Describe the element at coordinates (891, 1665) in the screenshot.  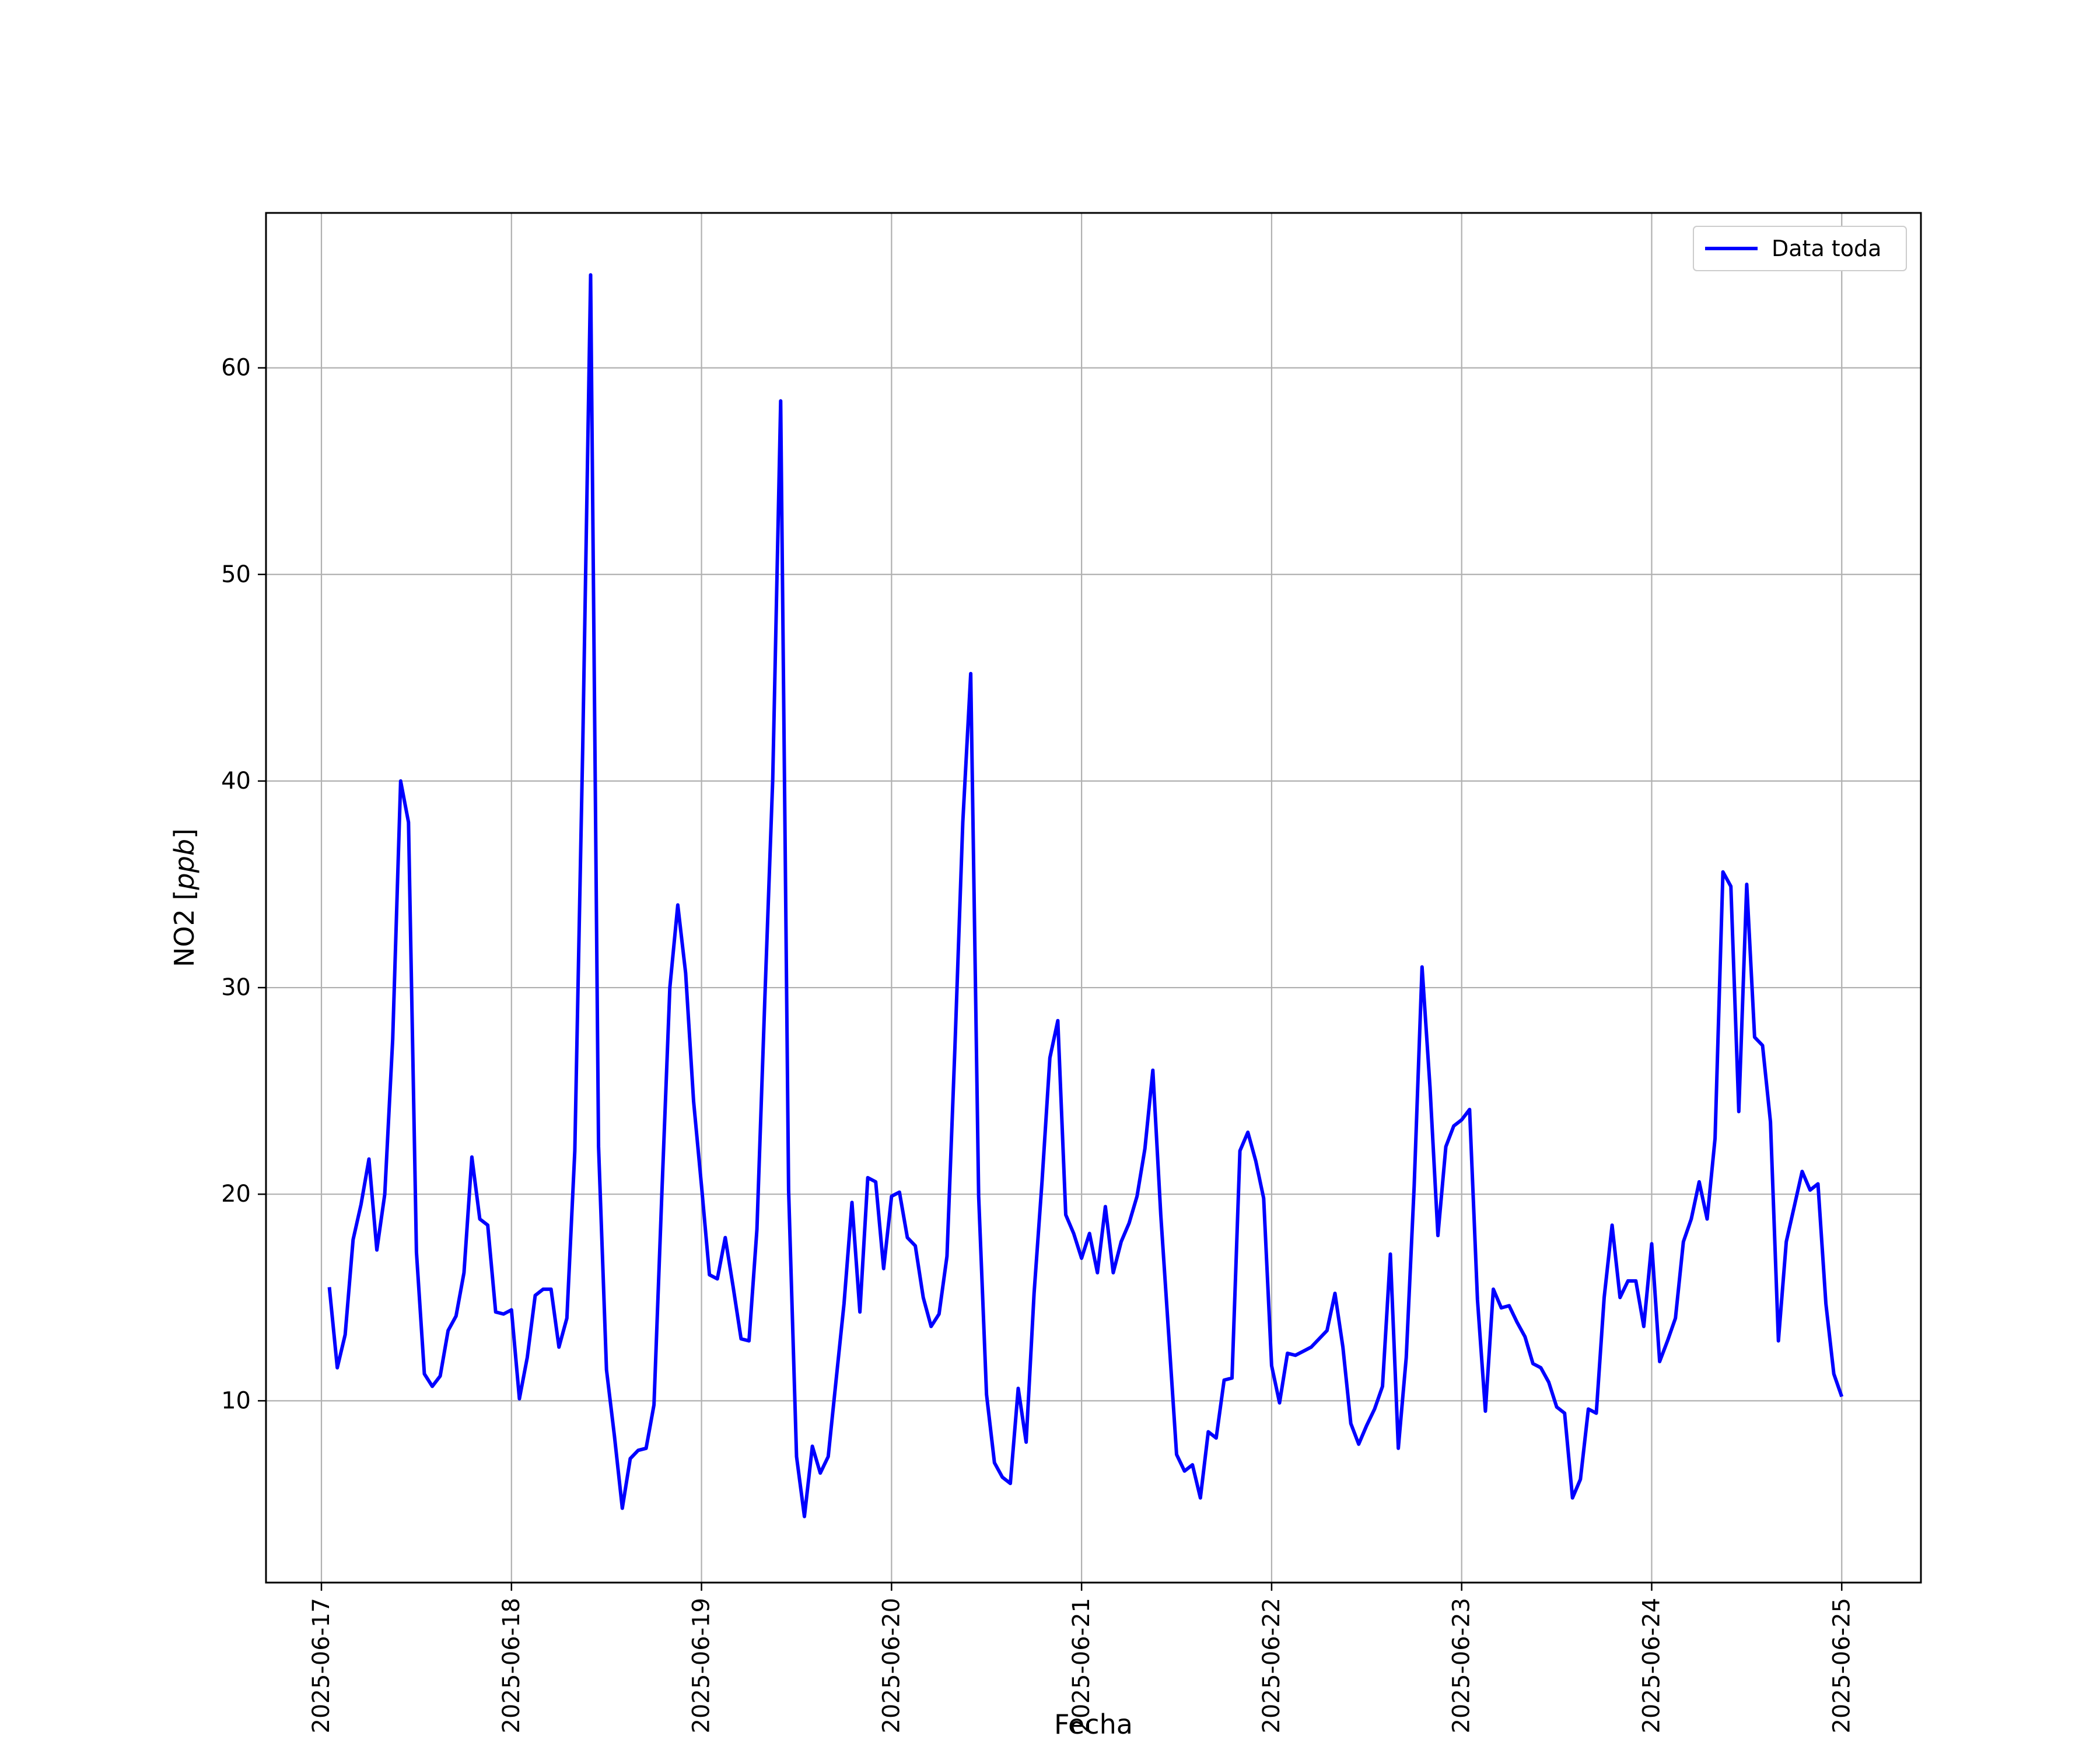
I see `x-tick-label: 2025-06-20` at that location.